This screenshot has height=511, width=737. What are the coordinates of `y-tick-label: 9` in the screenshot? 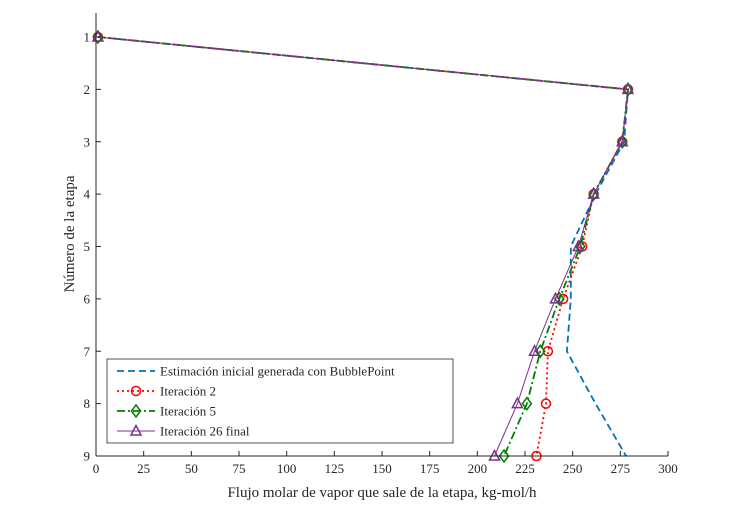 It's located at (87, 456).